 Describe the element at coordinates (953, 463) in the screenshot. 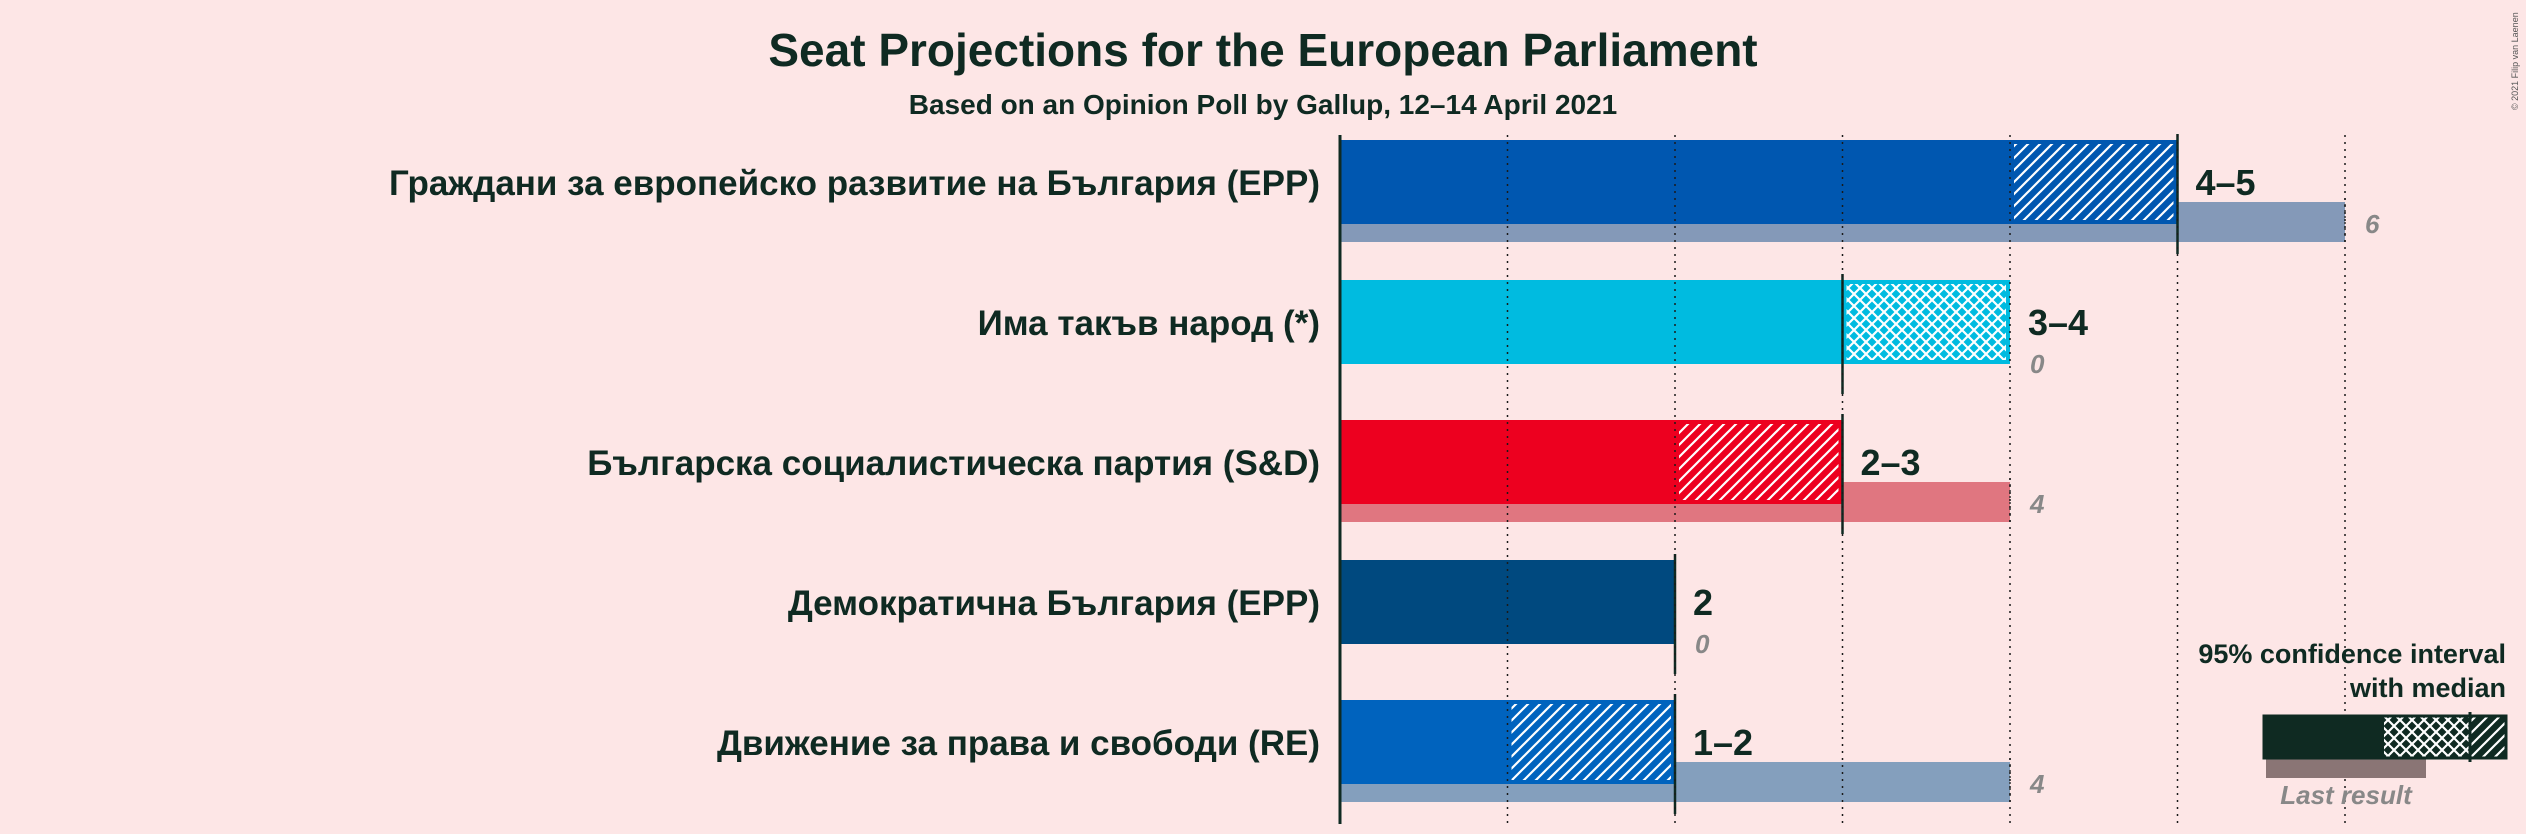

I see `party-label: Българска социалистическа партия (S&D)` at that location.